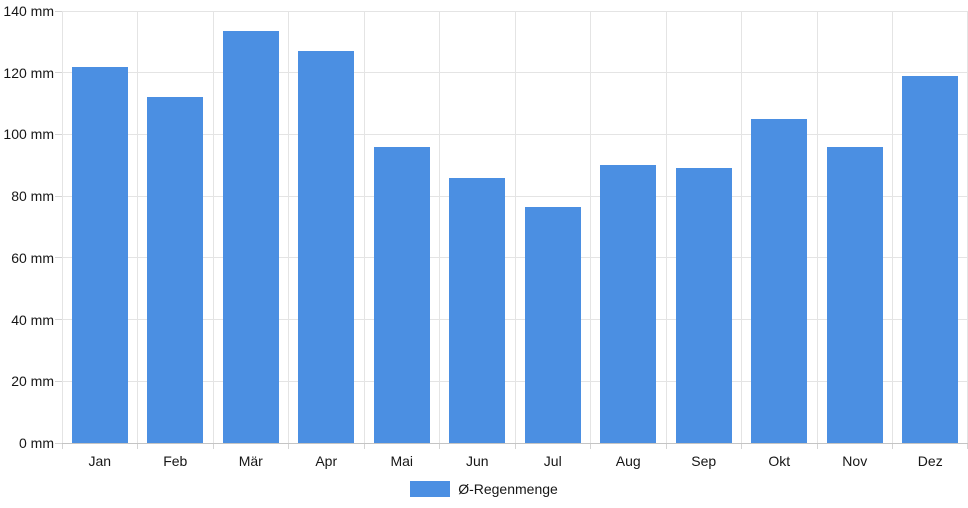 The height and width of the screenshot is (508, 968). What do you see at coordinates (250, 461) in the screenshot?
I see `x-axis-label-mär: Mär` at bounding box center [250, 461].